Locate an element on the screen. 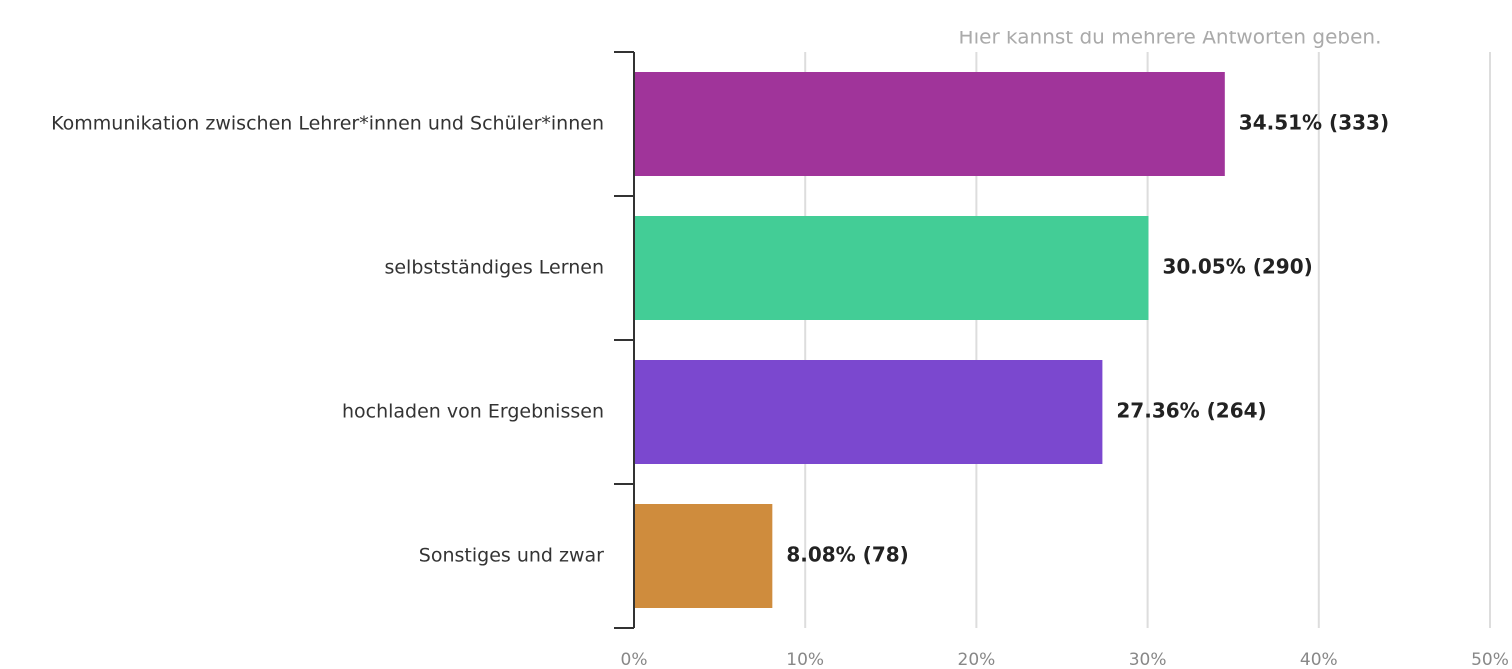 The image size is (1512, 669). value-label: 34.51% (333) is located at coordinates (1314, 123).